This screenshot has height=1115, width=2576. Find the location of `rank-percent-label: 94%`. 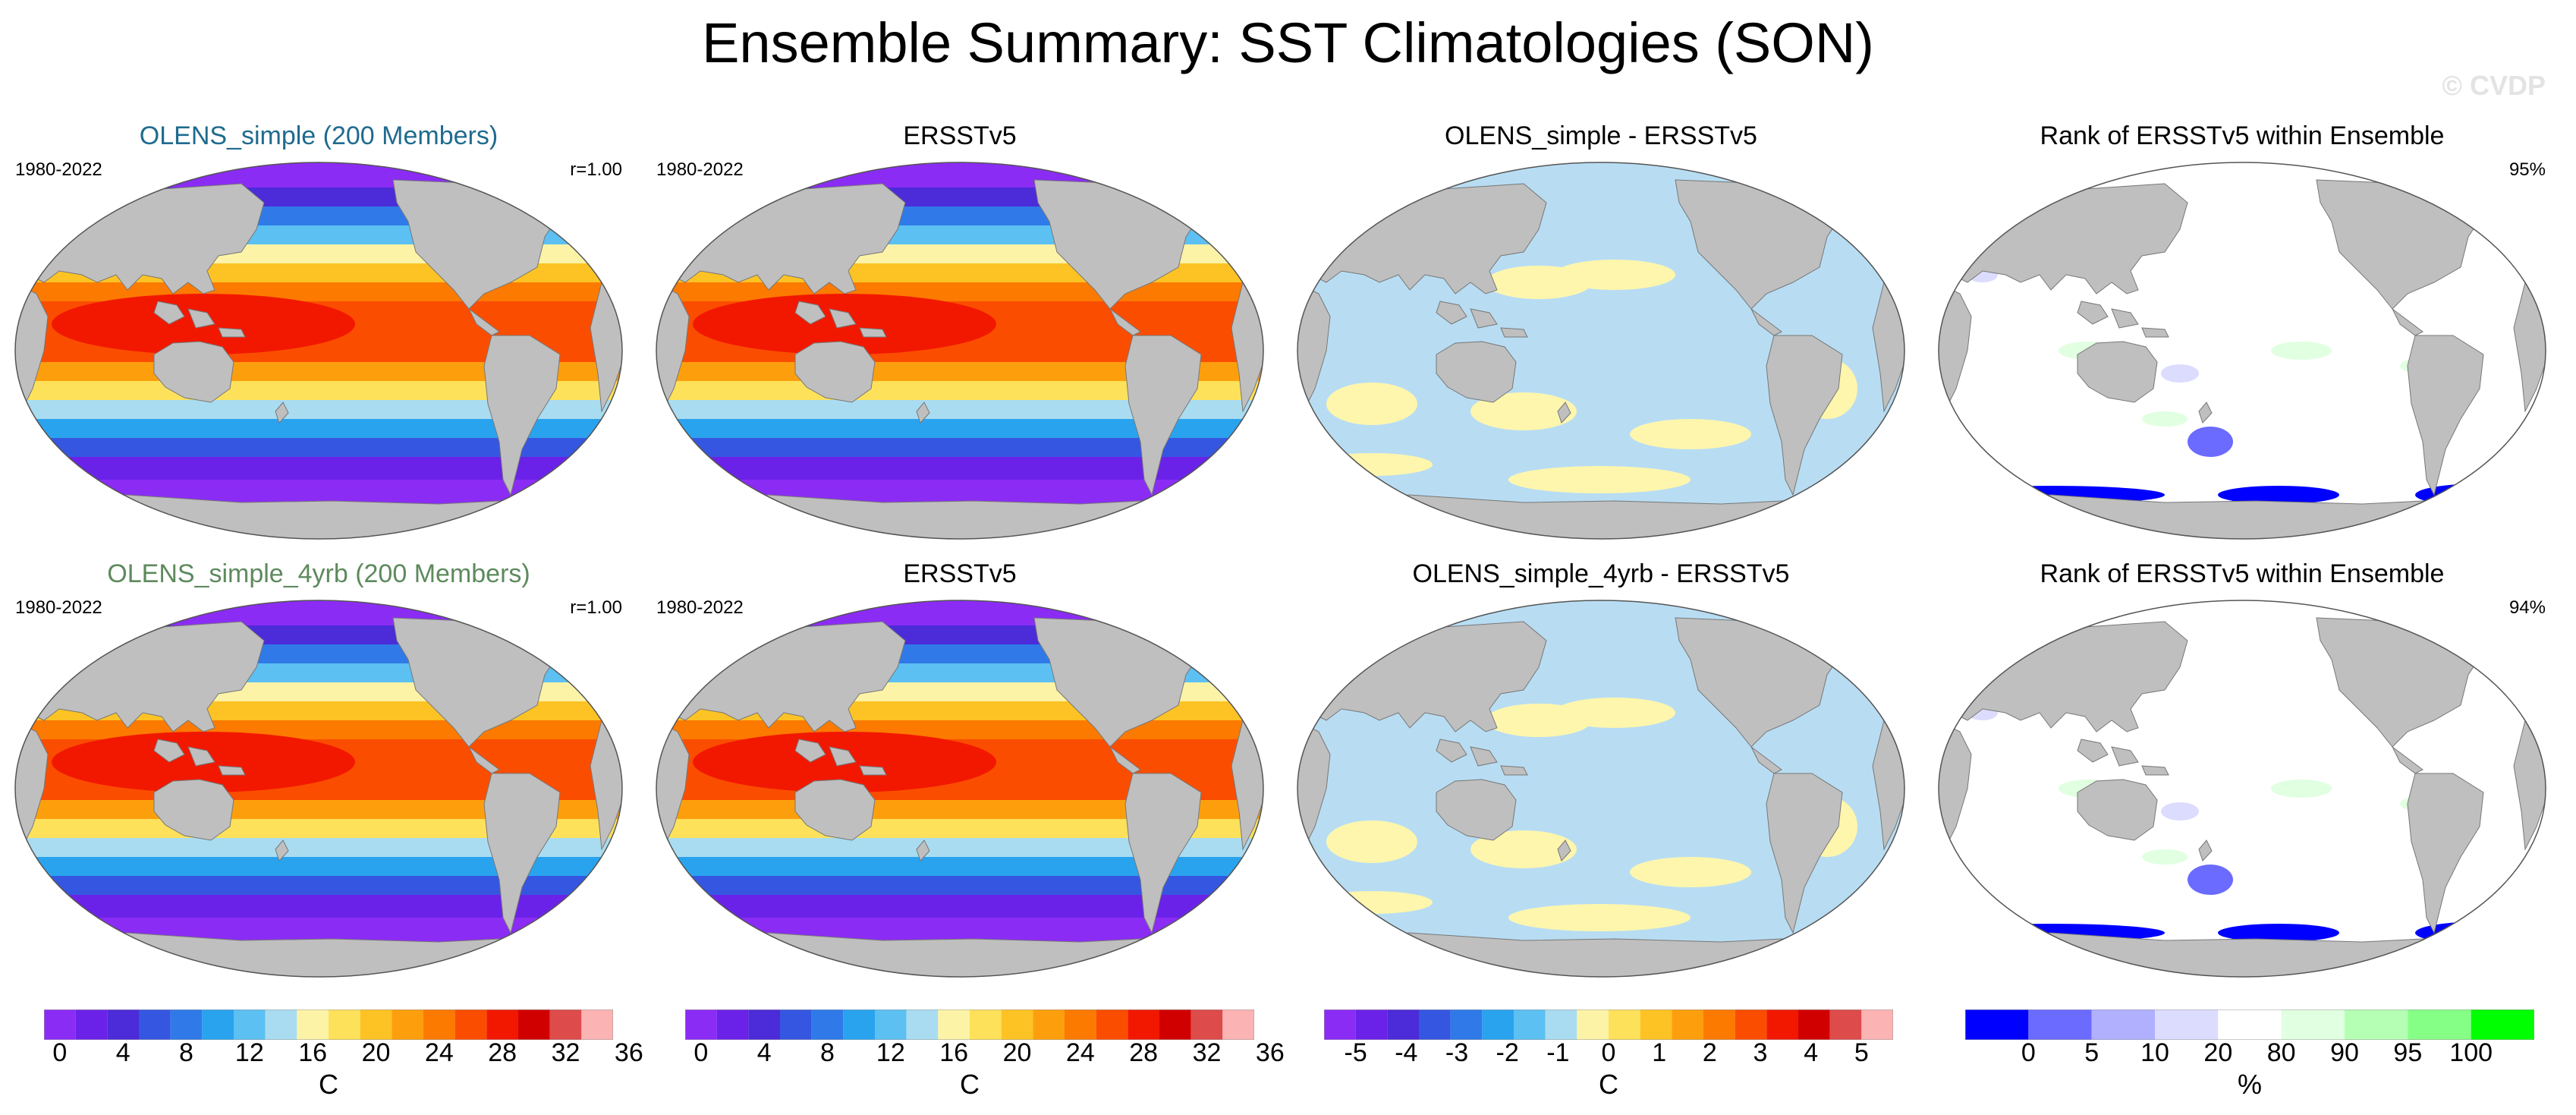

rank-percent-label: 94% is located at coordinates (2527, 607).